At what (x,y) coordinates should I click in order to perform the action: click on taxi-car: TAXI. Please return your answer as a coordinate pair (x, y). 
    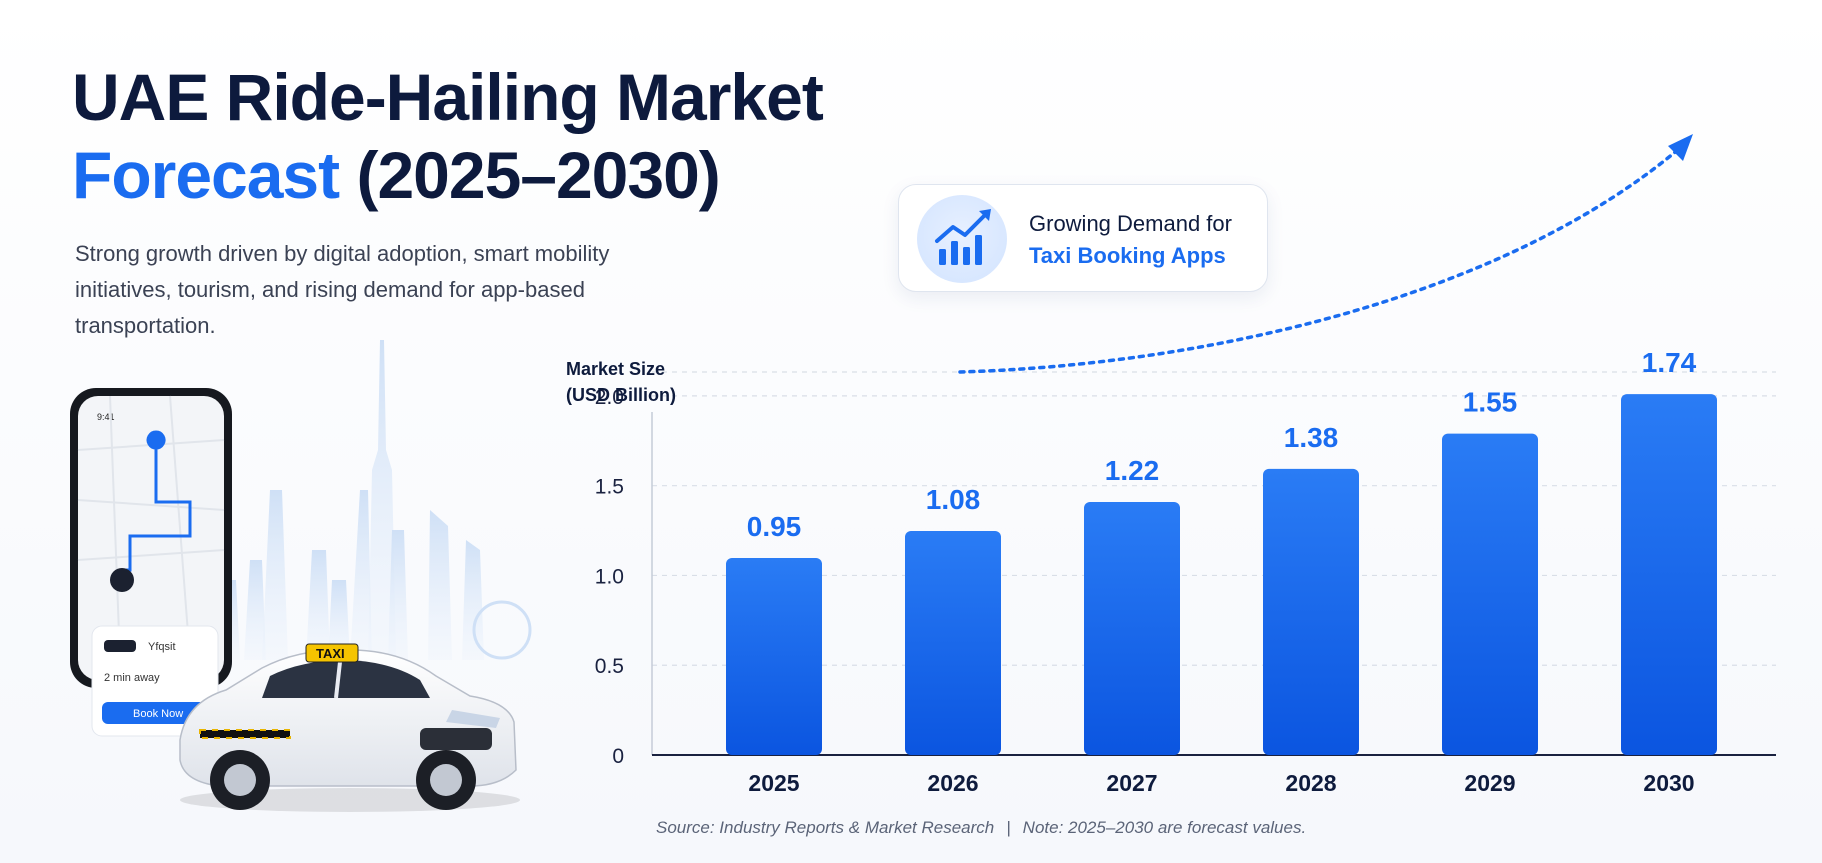
    Looking at the image, I should click on (349, 727).